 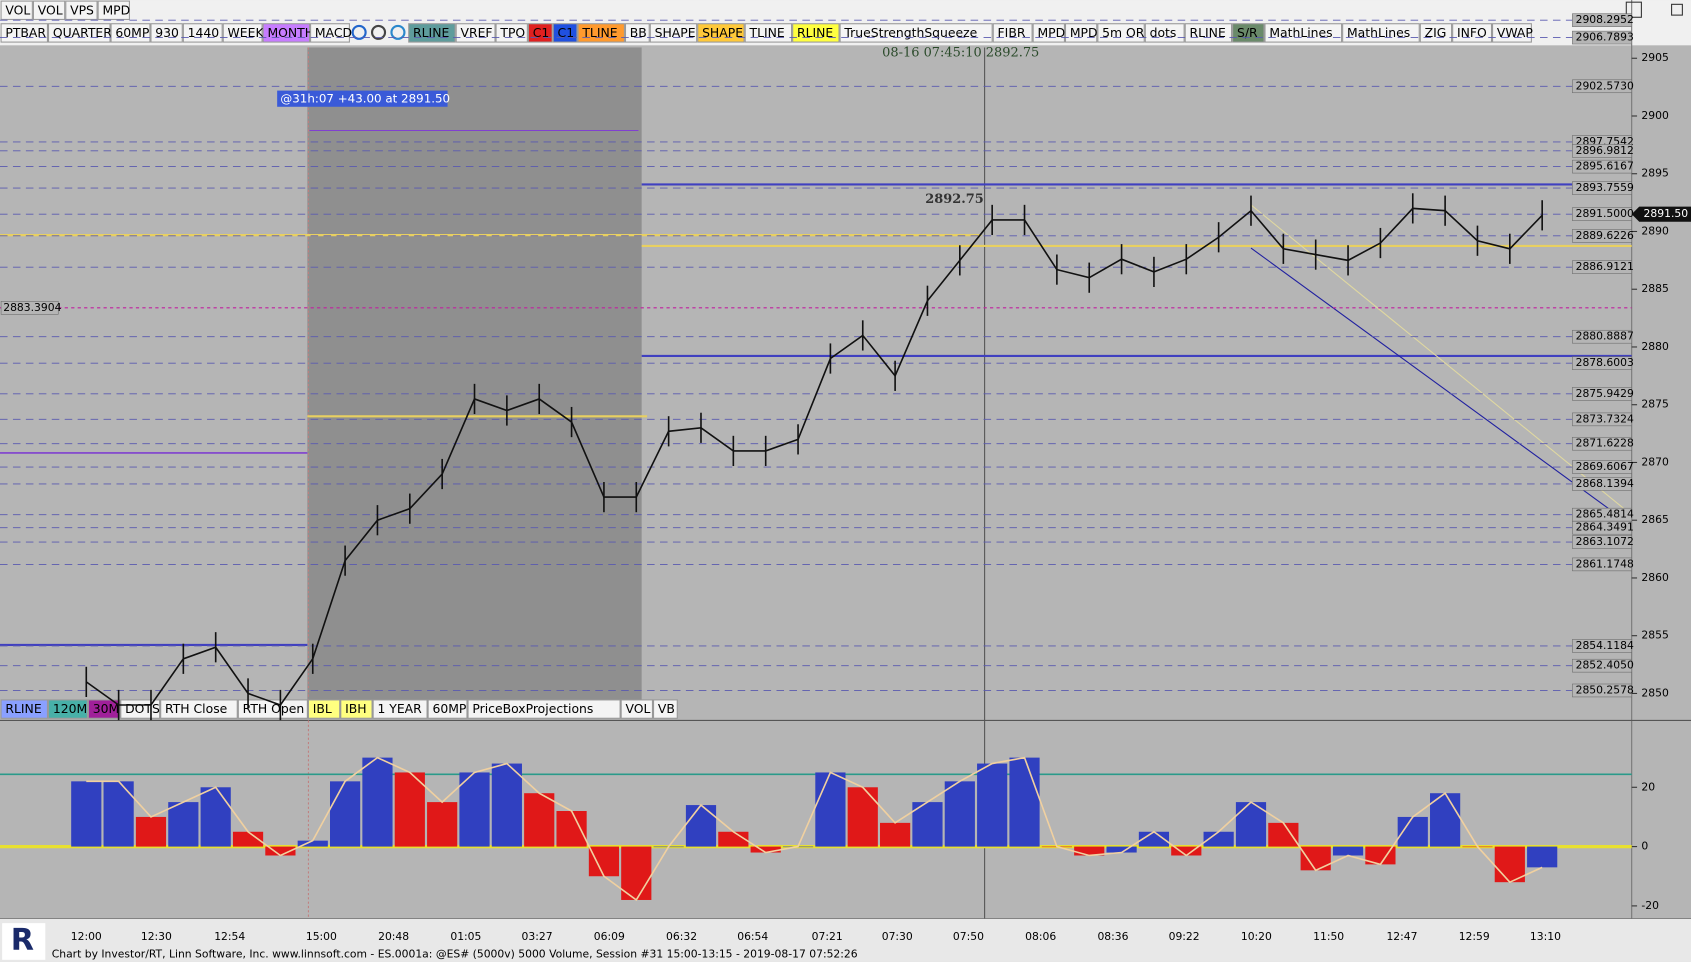 I want to click on toolbar-button-label: VB, so click(x=666, y=708).